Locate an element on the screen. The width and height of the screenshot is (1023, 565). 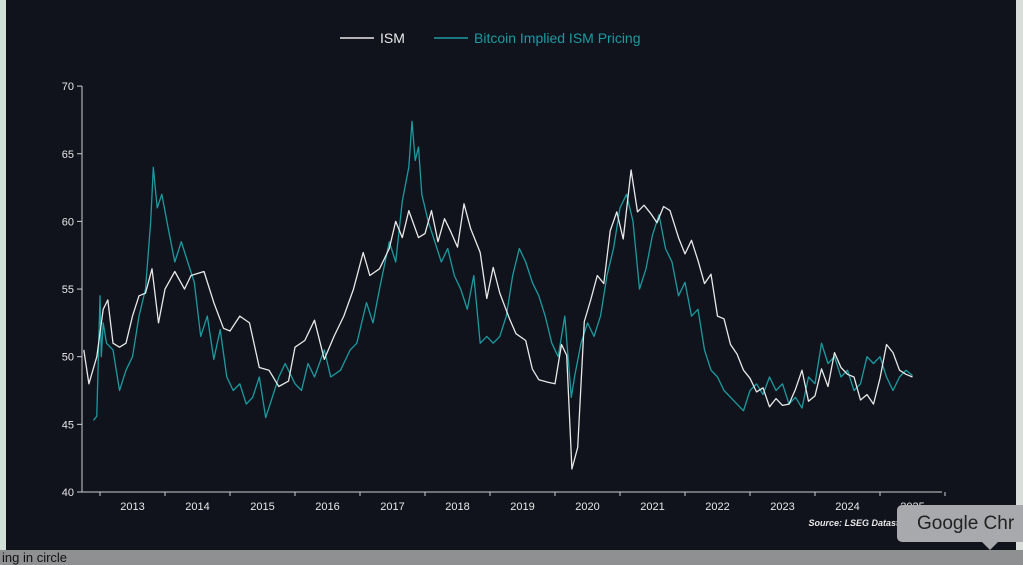
x-tick-label: 2016 is located at coordinates (327, 507).